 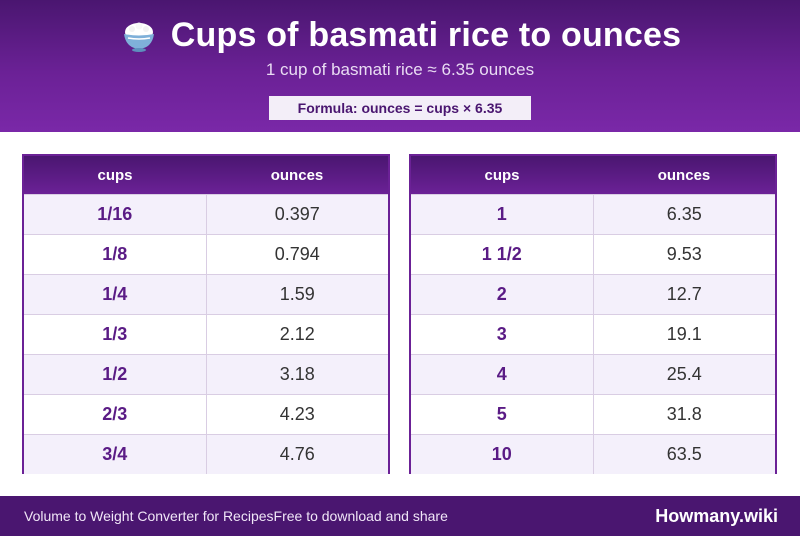 I want to click on ounces-cell: 2.12, so click(x=297, y=334).